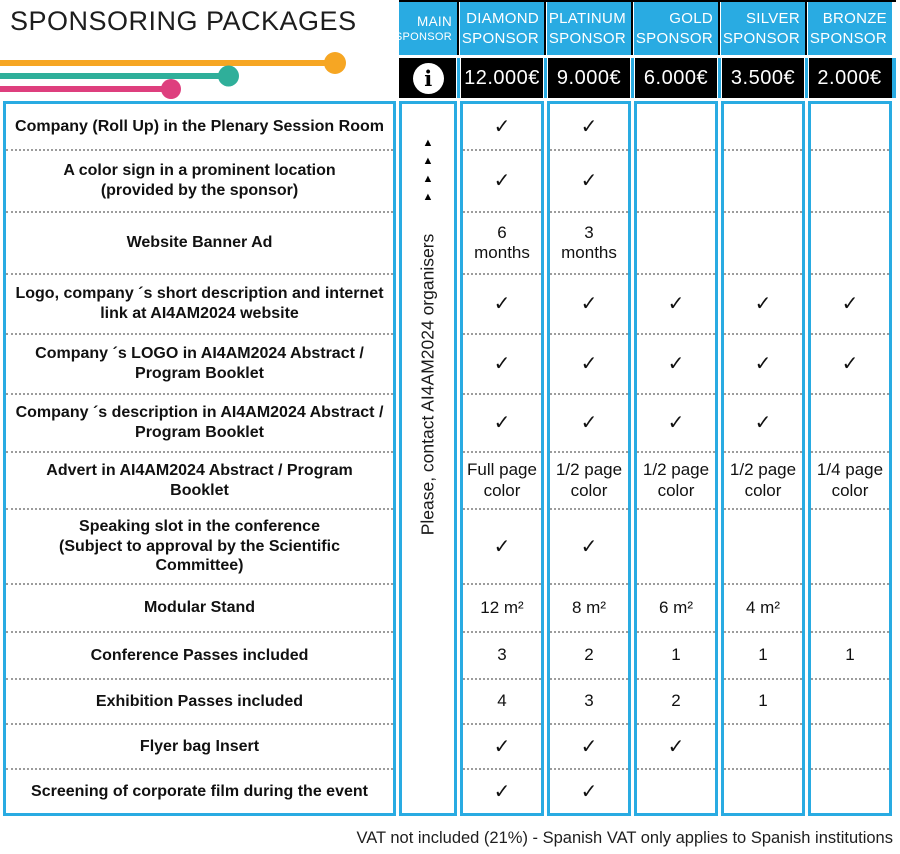  I want to click on triangle-icons: ▲ ▲ ▲ ▲, so click(428, 170).